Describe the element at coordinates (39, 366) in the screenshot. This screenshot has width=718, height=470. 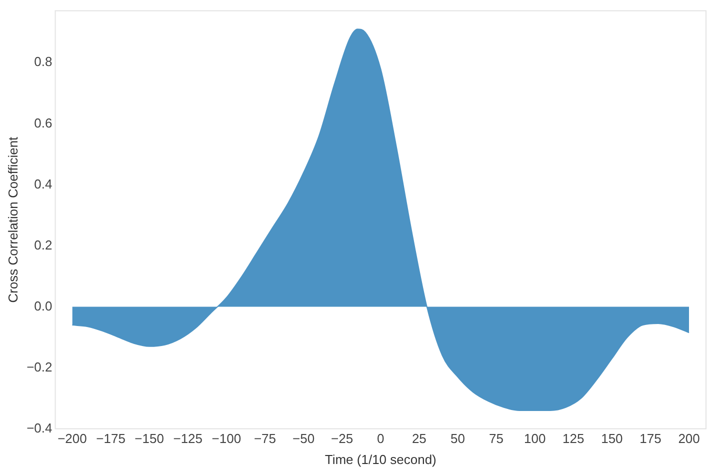
I see `y-tick-label: −0.2` at that location.